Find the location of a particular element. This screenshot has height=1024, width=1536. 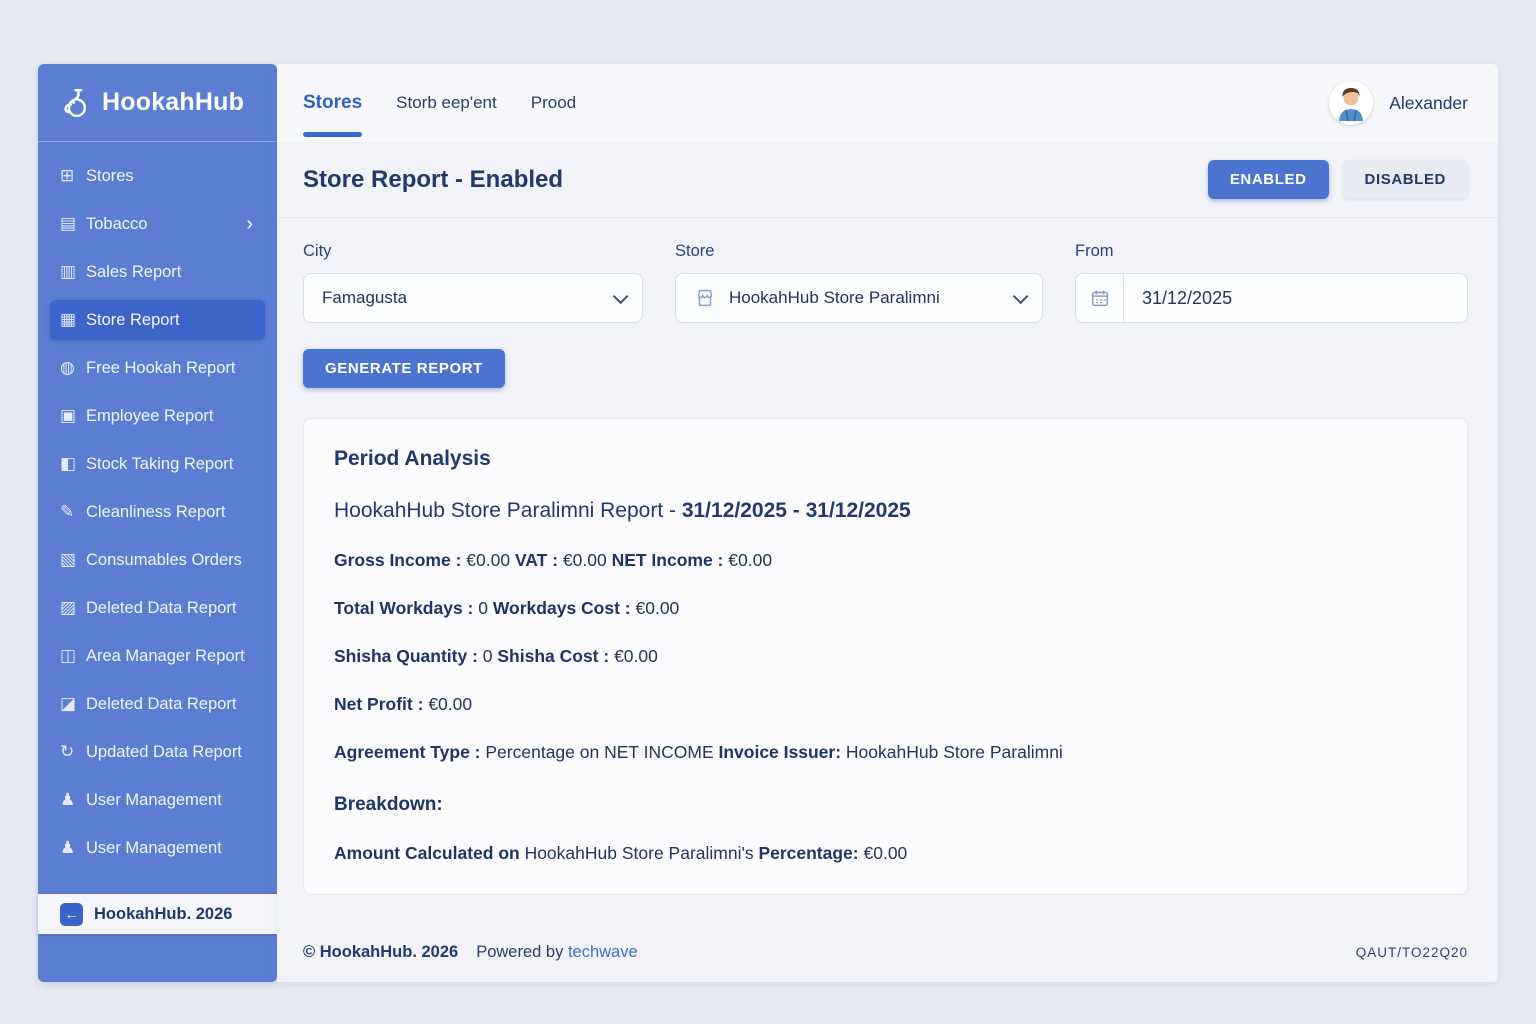

sidebar-item-label: Consumables Orders is located at coordinates (164, 559).